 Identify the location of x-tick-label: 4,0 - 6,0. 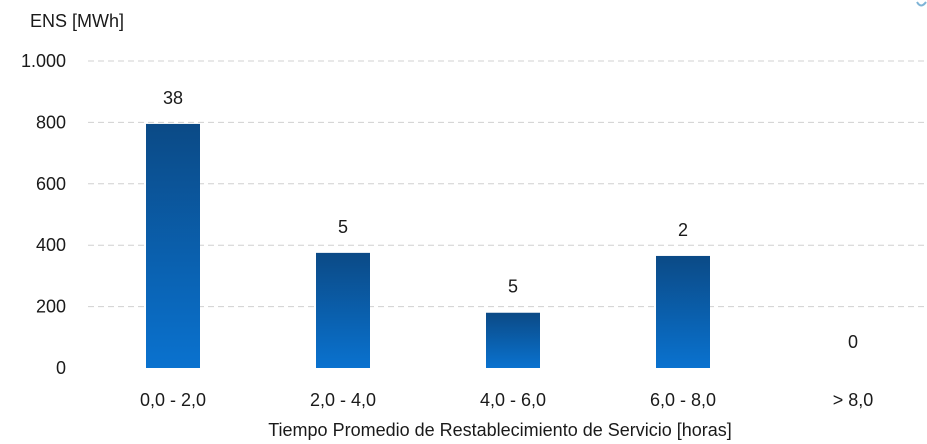
(513, 400).